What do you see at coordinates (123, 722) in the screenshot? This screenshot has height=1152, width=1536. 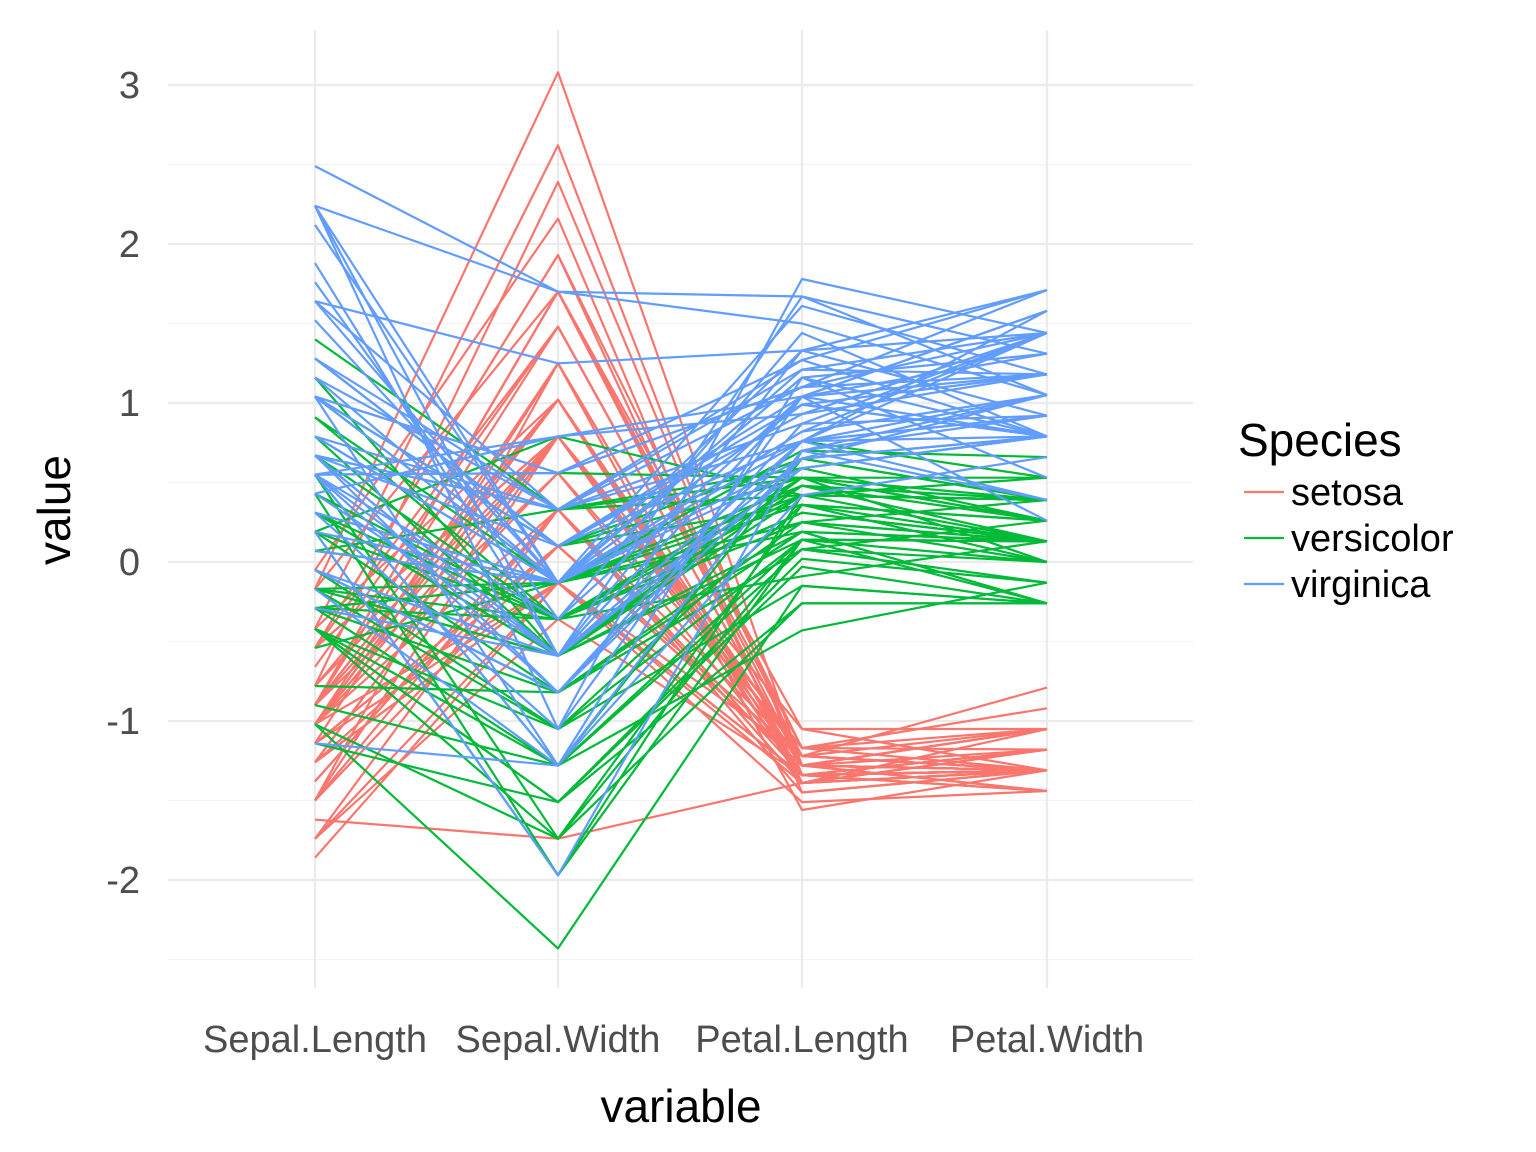 I see `y-tick-label: -1` at bounding box center [123, 722].